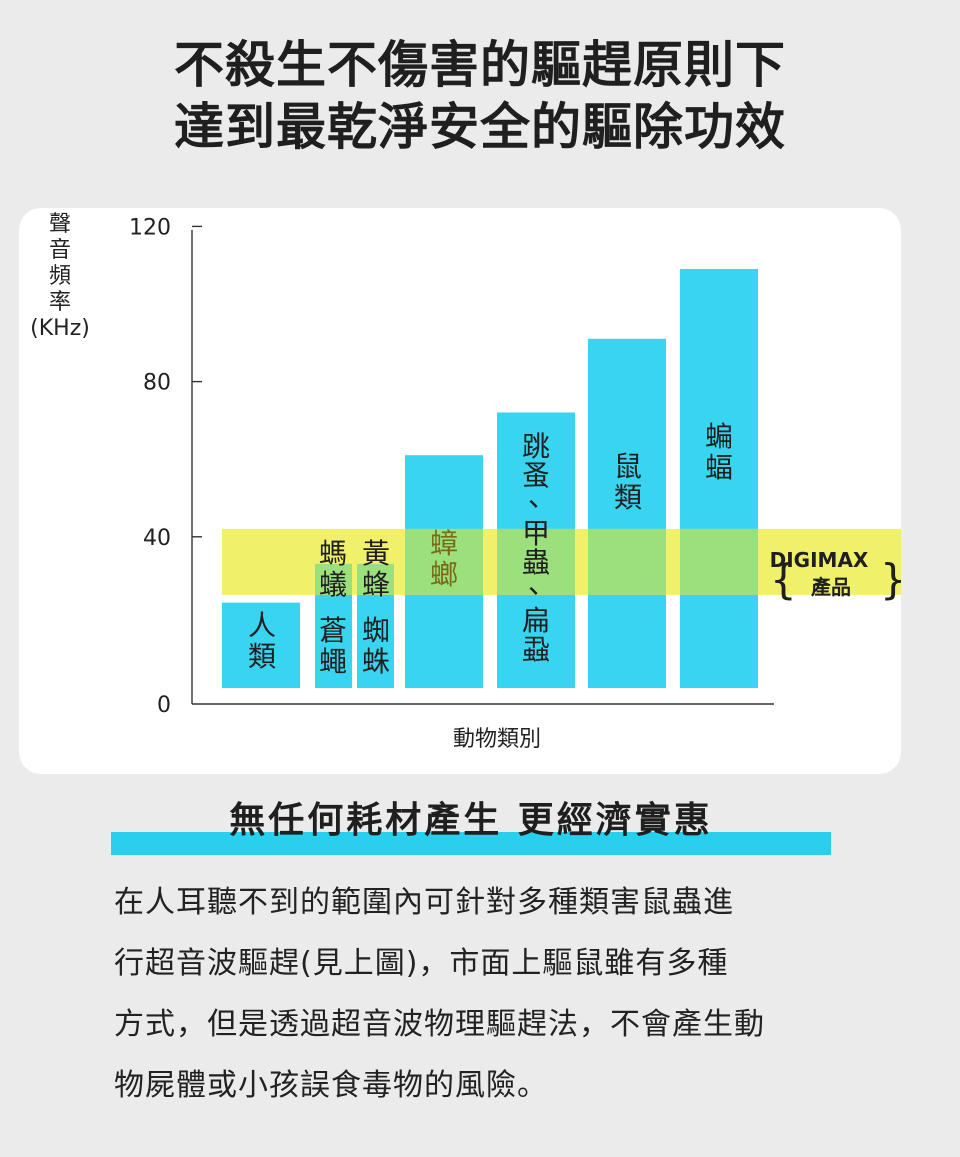 This screenshot has width=960, height=1157. I want to click on right-brace-icon: }, so click(890, 579).